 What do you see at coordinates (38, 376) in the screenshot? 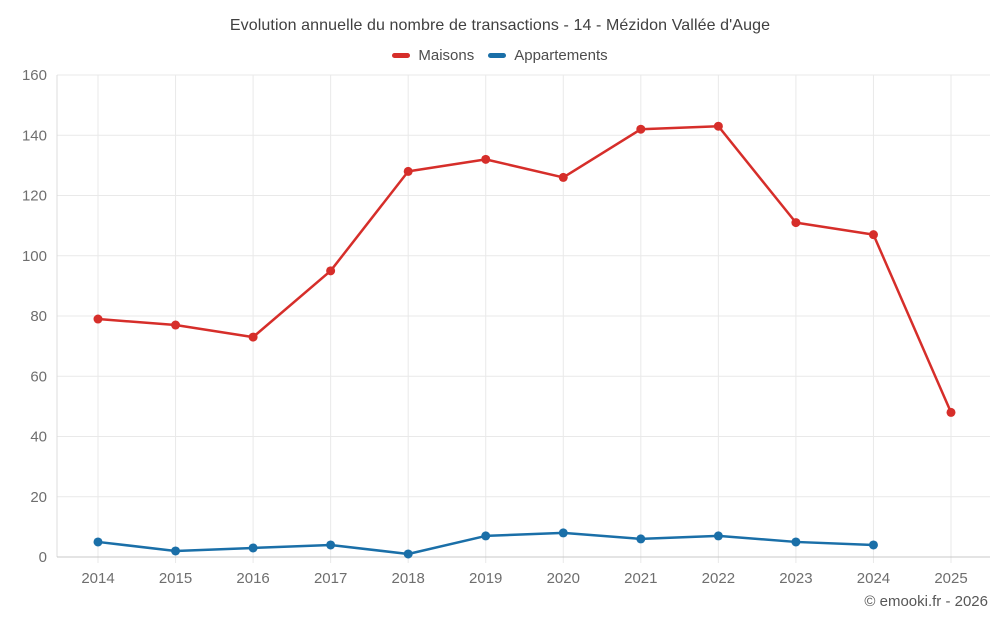
I see `y-tick-label: 60` at bounding box center [38, 376].